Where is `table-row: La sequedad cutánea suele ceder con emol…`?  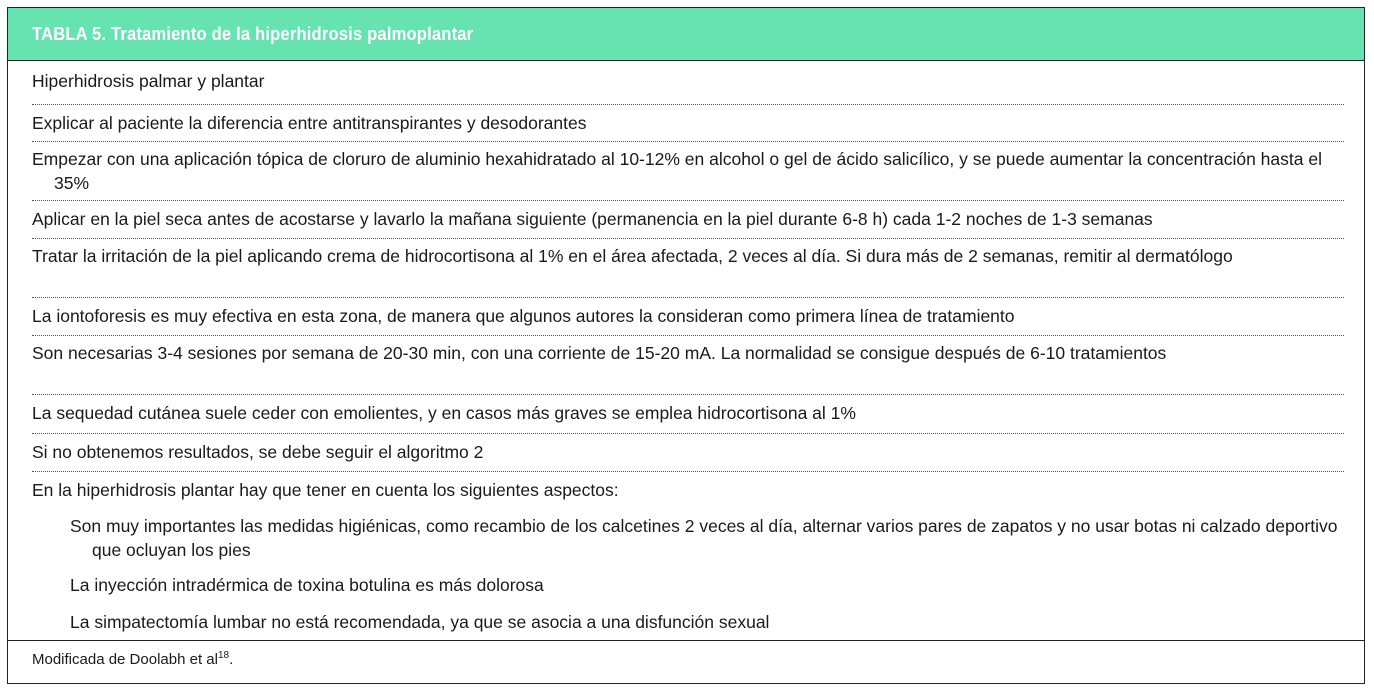
table-row: La sequedad cutánea suele ceder con emol… is located at coordinates (688, 414).